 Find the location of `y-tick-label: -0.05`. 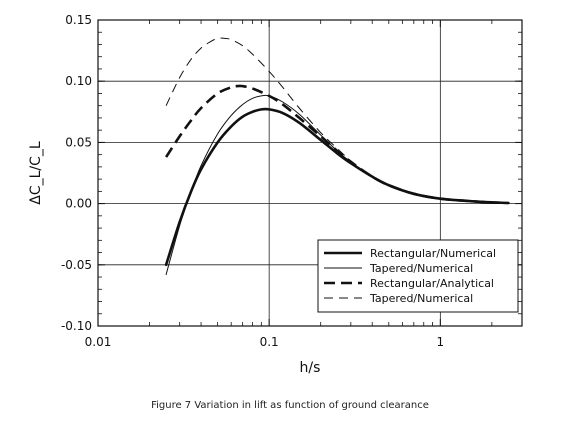

y-tick-label: -0.05 is located at coordinates (76, 265).